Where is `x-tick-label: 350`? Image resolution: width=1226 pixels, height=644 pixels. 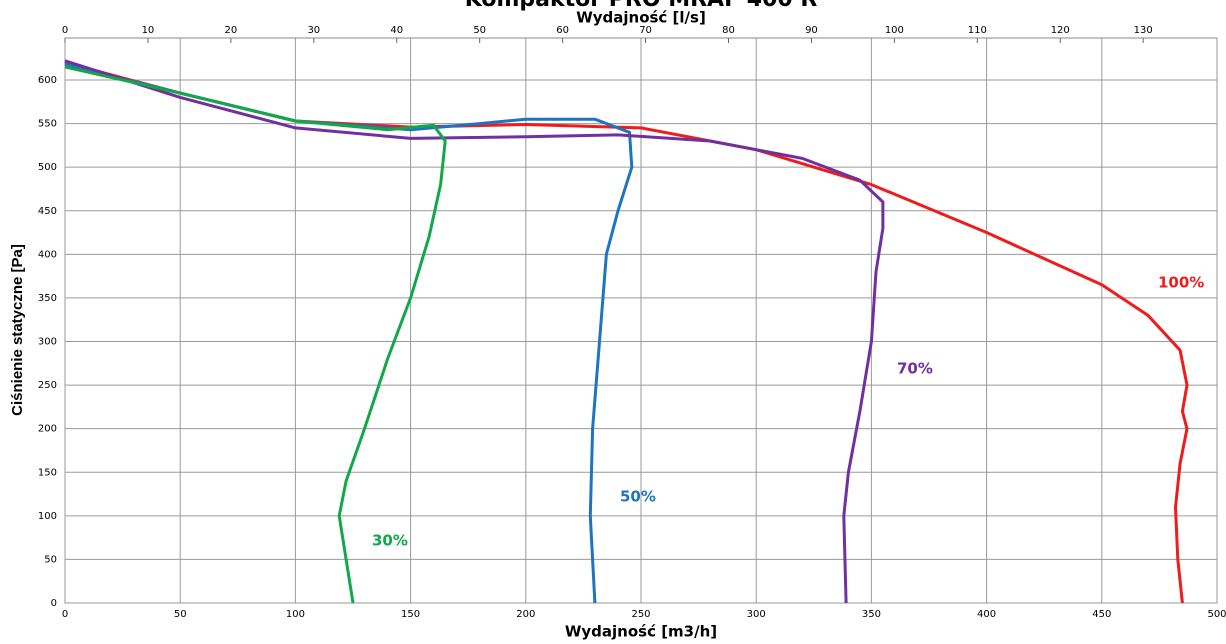 x-tick-label: 350 is located at coordinates (871, 614).